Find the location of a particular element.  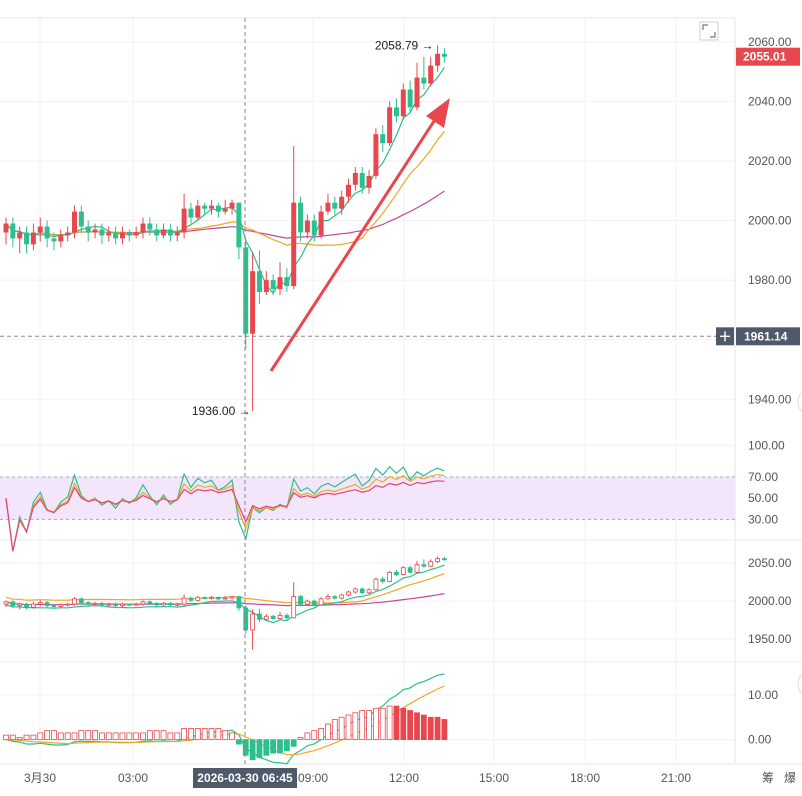

time-tick-label: 09:00 is located at coordinates (313, 778).